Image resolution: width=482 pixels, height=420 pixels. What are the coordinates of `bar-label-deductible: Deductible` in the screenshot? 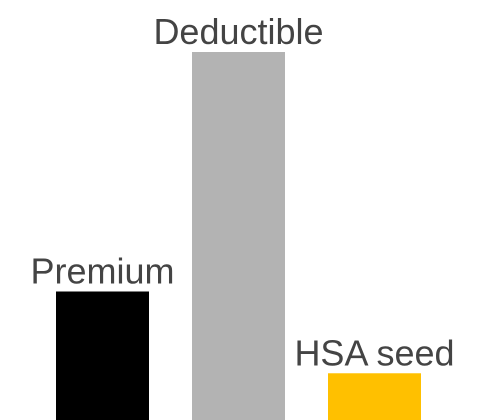 It's located at (238, 31).